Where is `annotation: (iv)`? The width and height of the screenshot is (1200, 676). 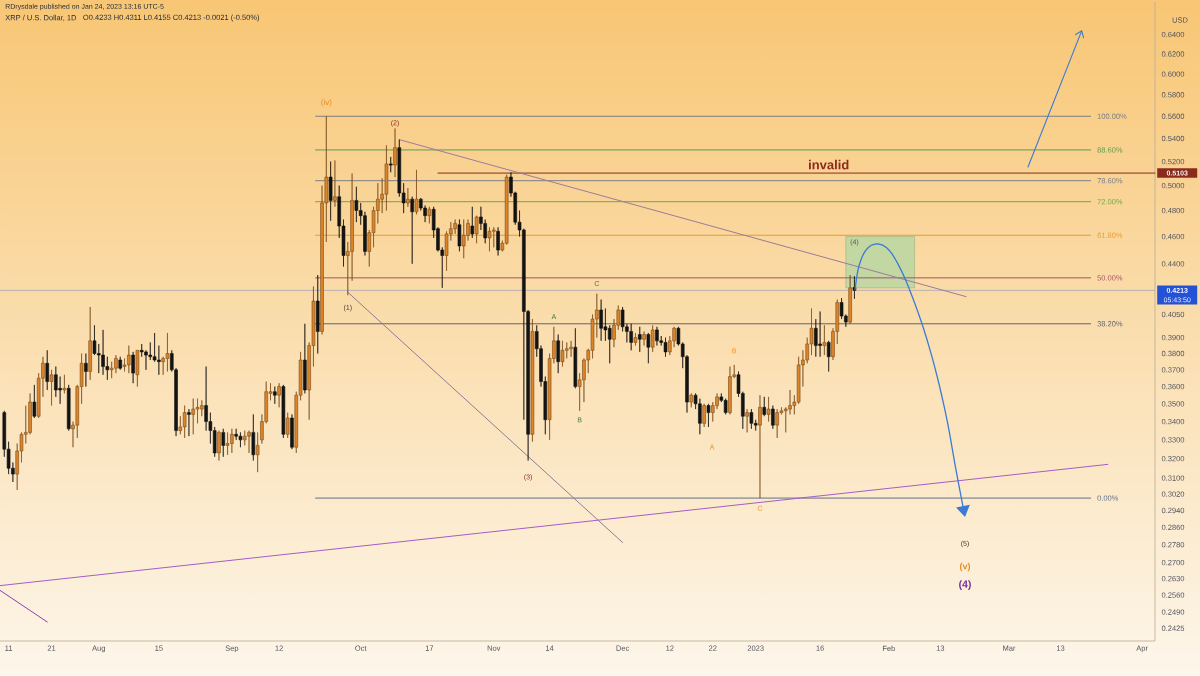 annotation: (iv) is located at coordinates (326, 103).